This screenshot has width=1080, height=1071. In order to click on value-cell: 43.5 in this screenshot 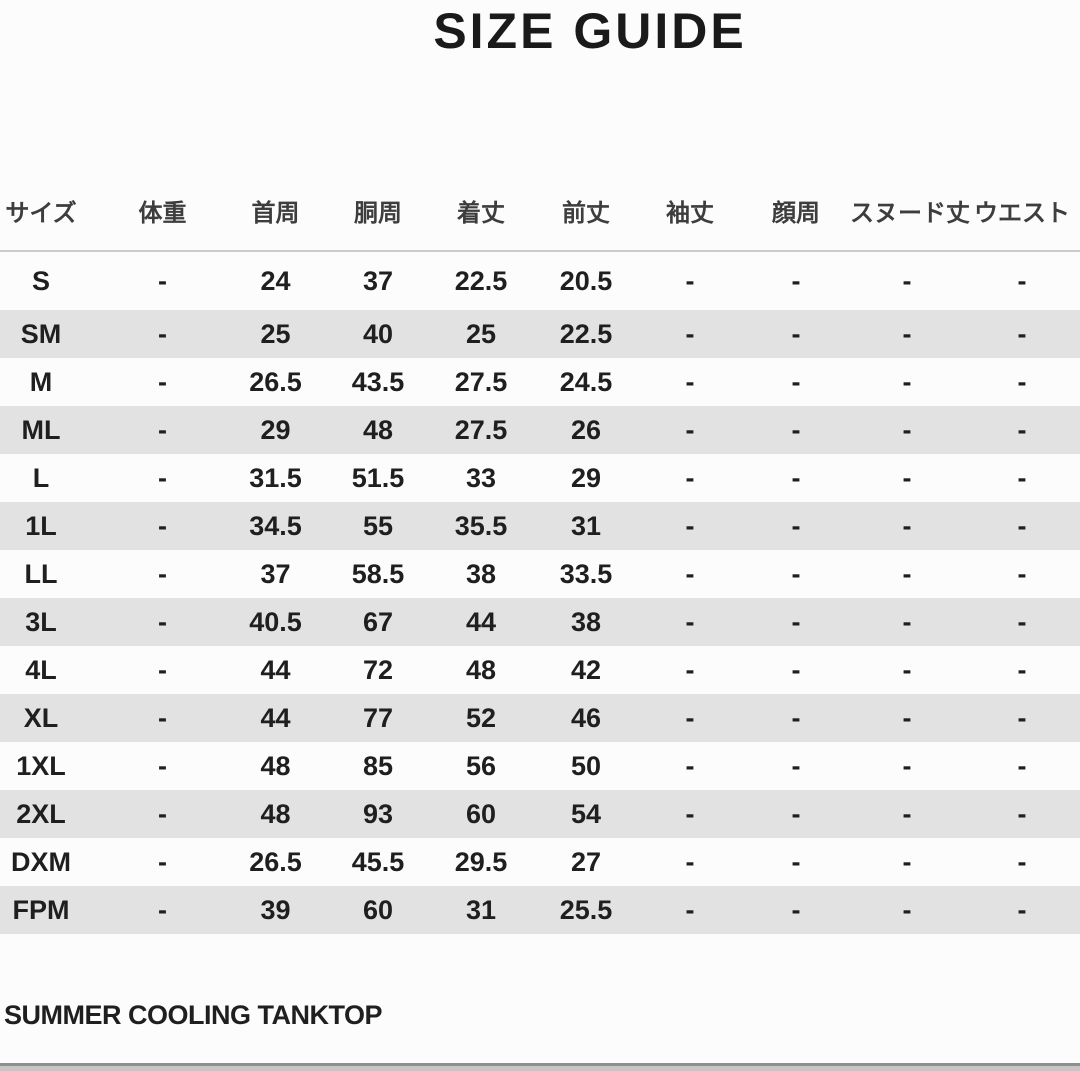, I will do `click(378, 381)`.